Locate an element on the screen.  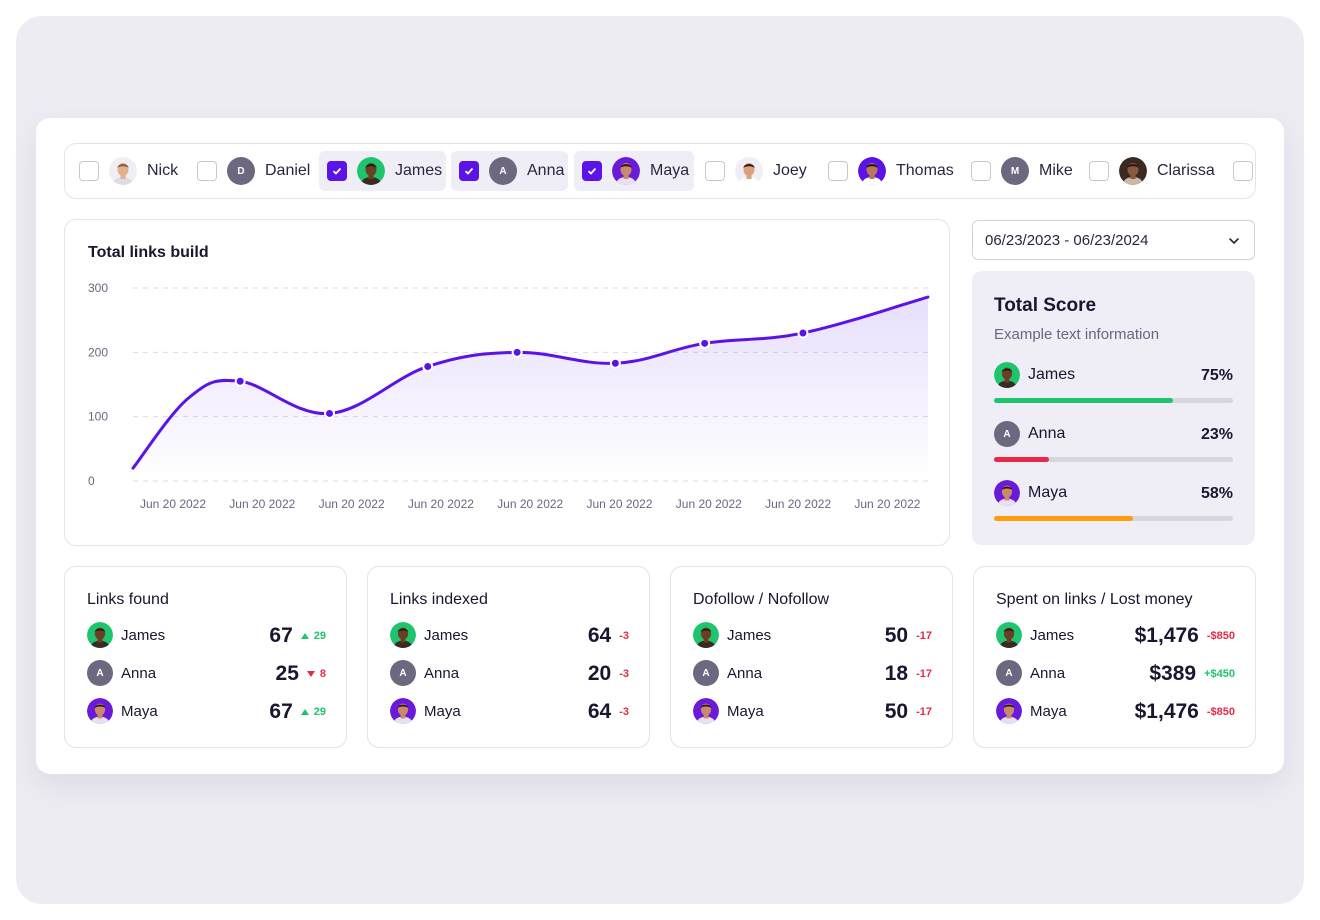
stat-row: James 67 29 is located at coordinates (206, 636).